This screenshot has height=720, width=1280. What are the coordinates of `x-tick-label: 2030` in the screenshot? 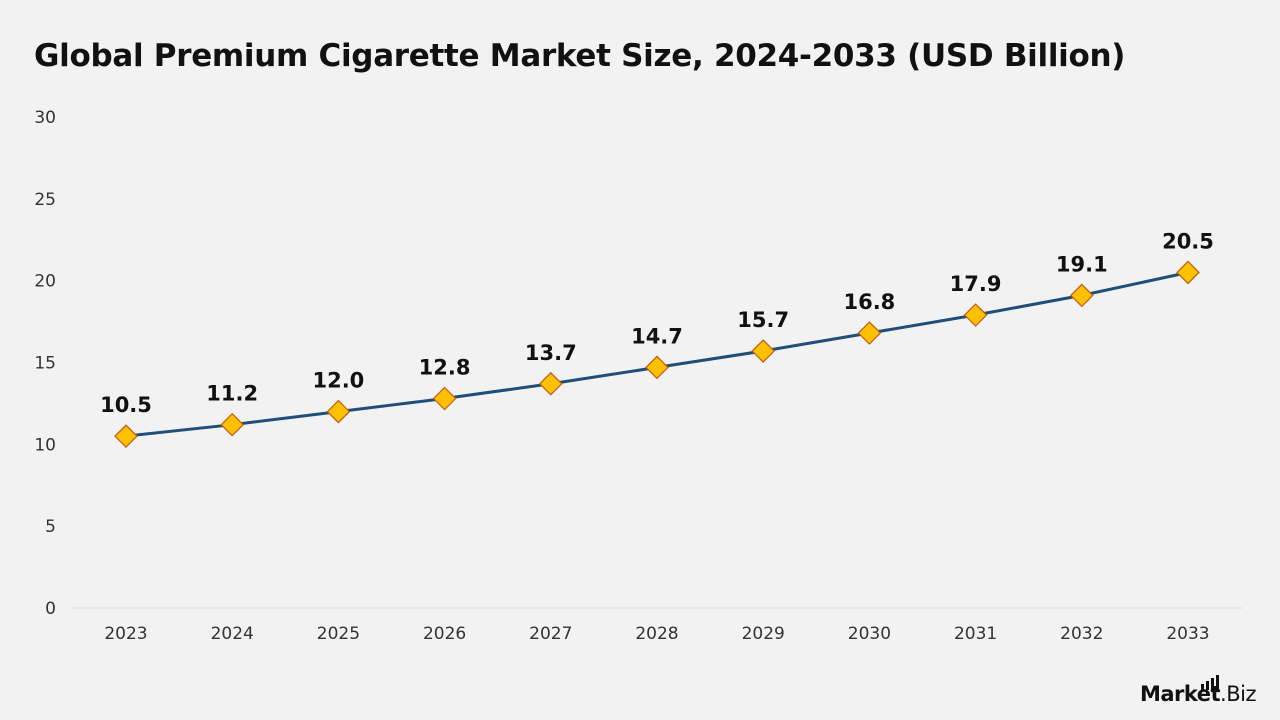 It's located at (869, 634).